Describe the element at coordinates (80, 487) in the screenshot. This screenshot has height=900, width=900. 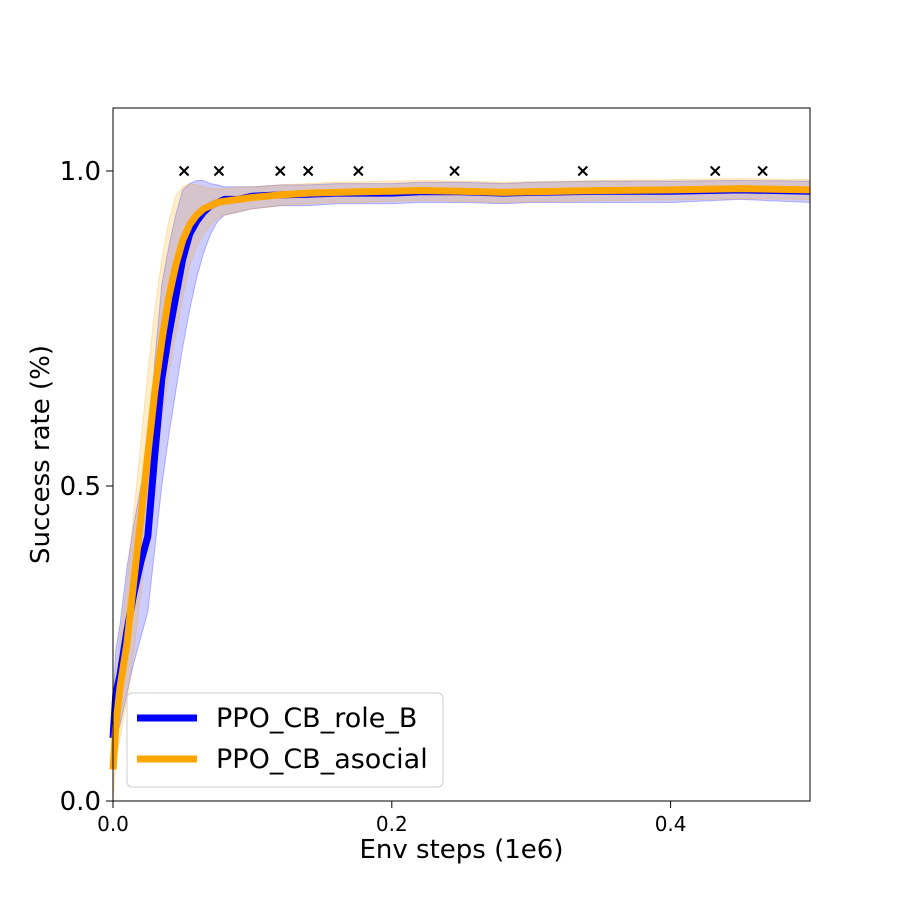
I see `y-tick-label: 0.5` at that location.